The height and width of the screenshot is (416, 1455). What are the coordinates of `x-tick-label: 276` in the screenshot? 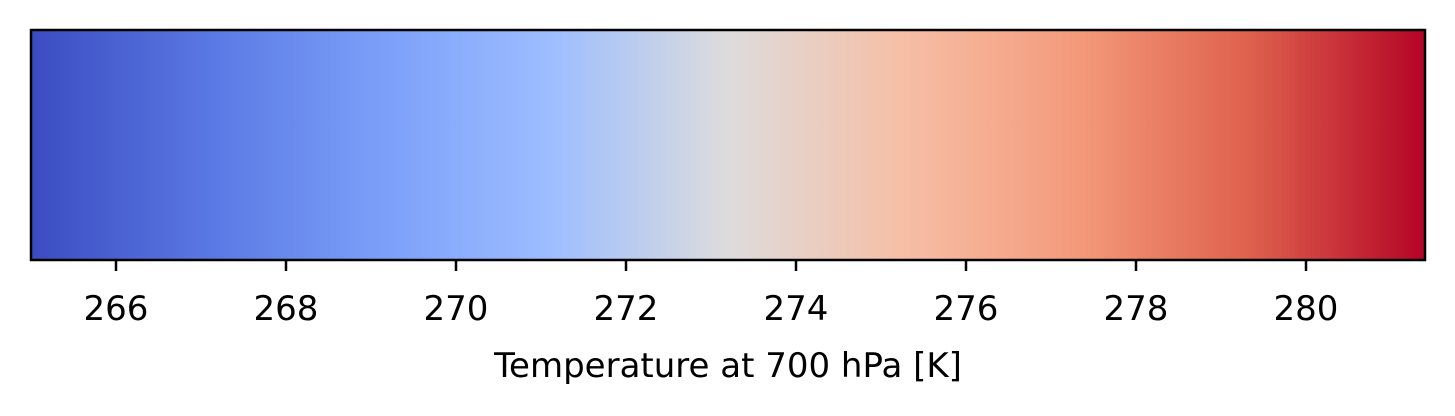 It's located at (966, 309).